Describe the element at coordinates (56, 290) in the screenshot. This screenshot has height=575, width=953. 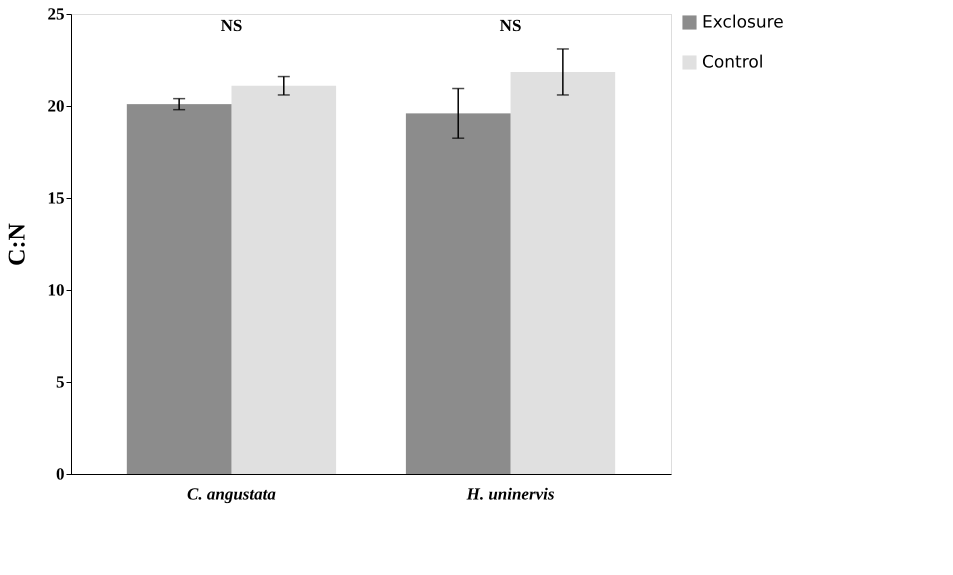
I see `y-tick-label: 10` at that location.